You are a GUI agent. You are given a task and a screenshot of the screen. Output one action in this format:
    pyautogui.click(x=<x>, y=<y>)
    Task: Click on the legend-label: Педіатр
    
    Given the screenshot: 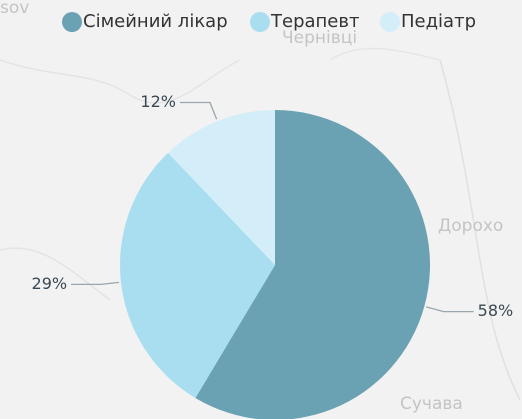 What is the action you would take?
    pyautogui.click(x=438, y=21)
    